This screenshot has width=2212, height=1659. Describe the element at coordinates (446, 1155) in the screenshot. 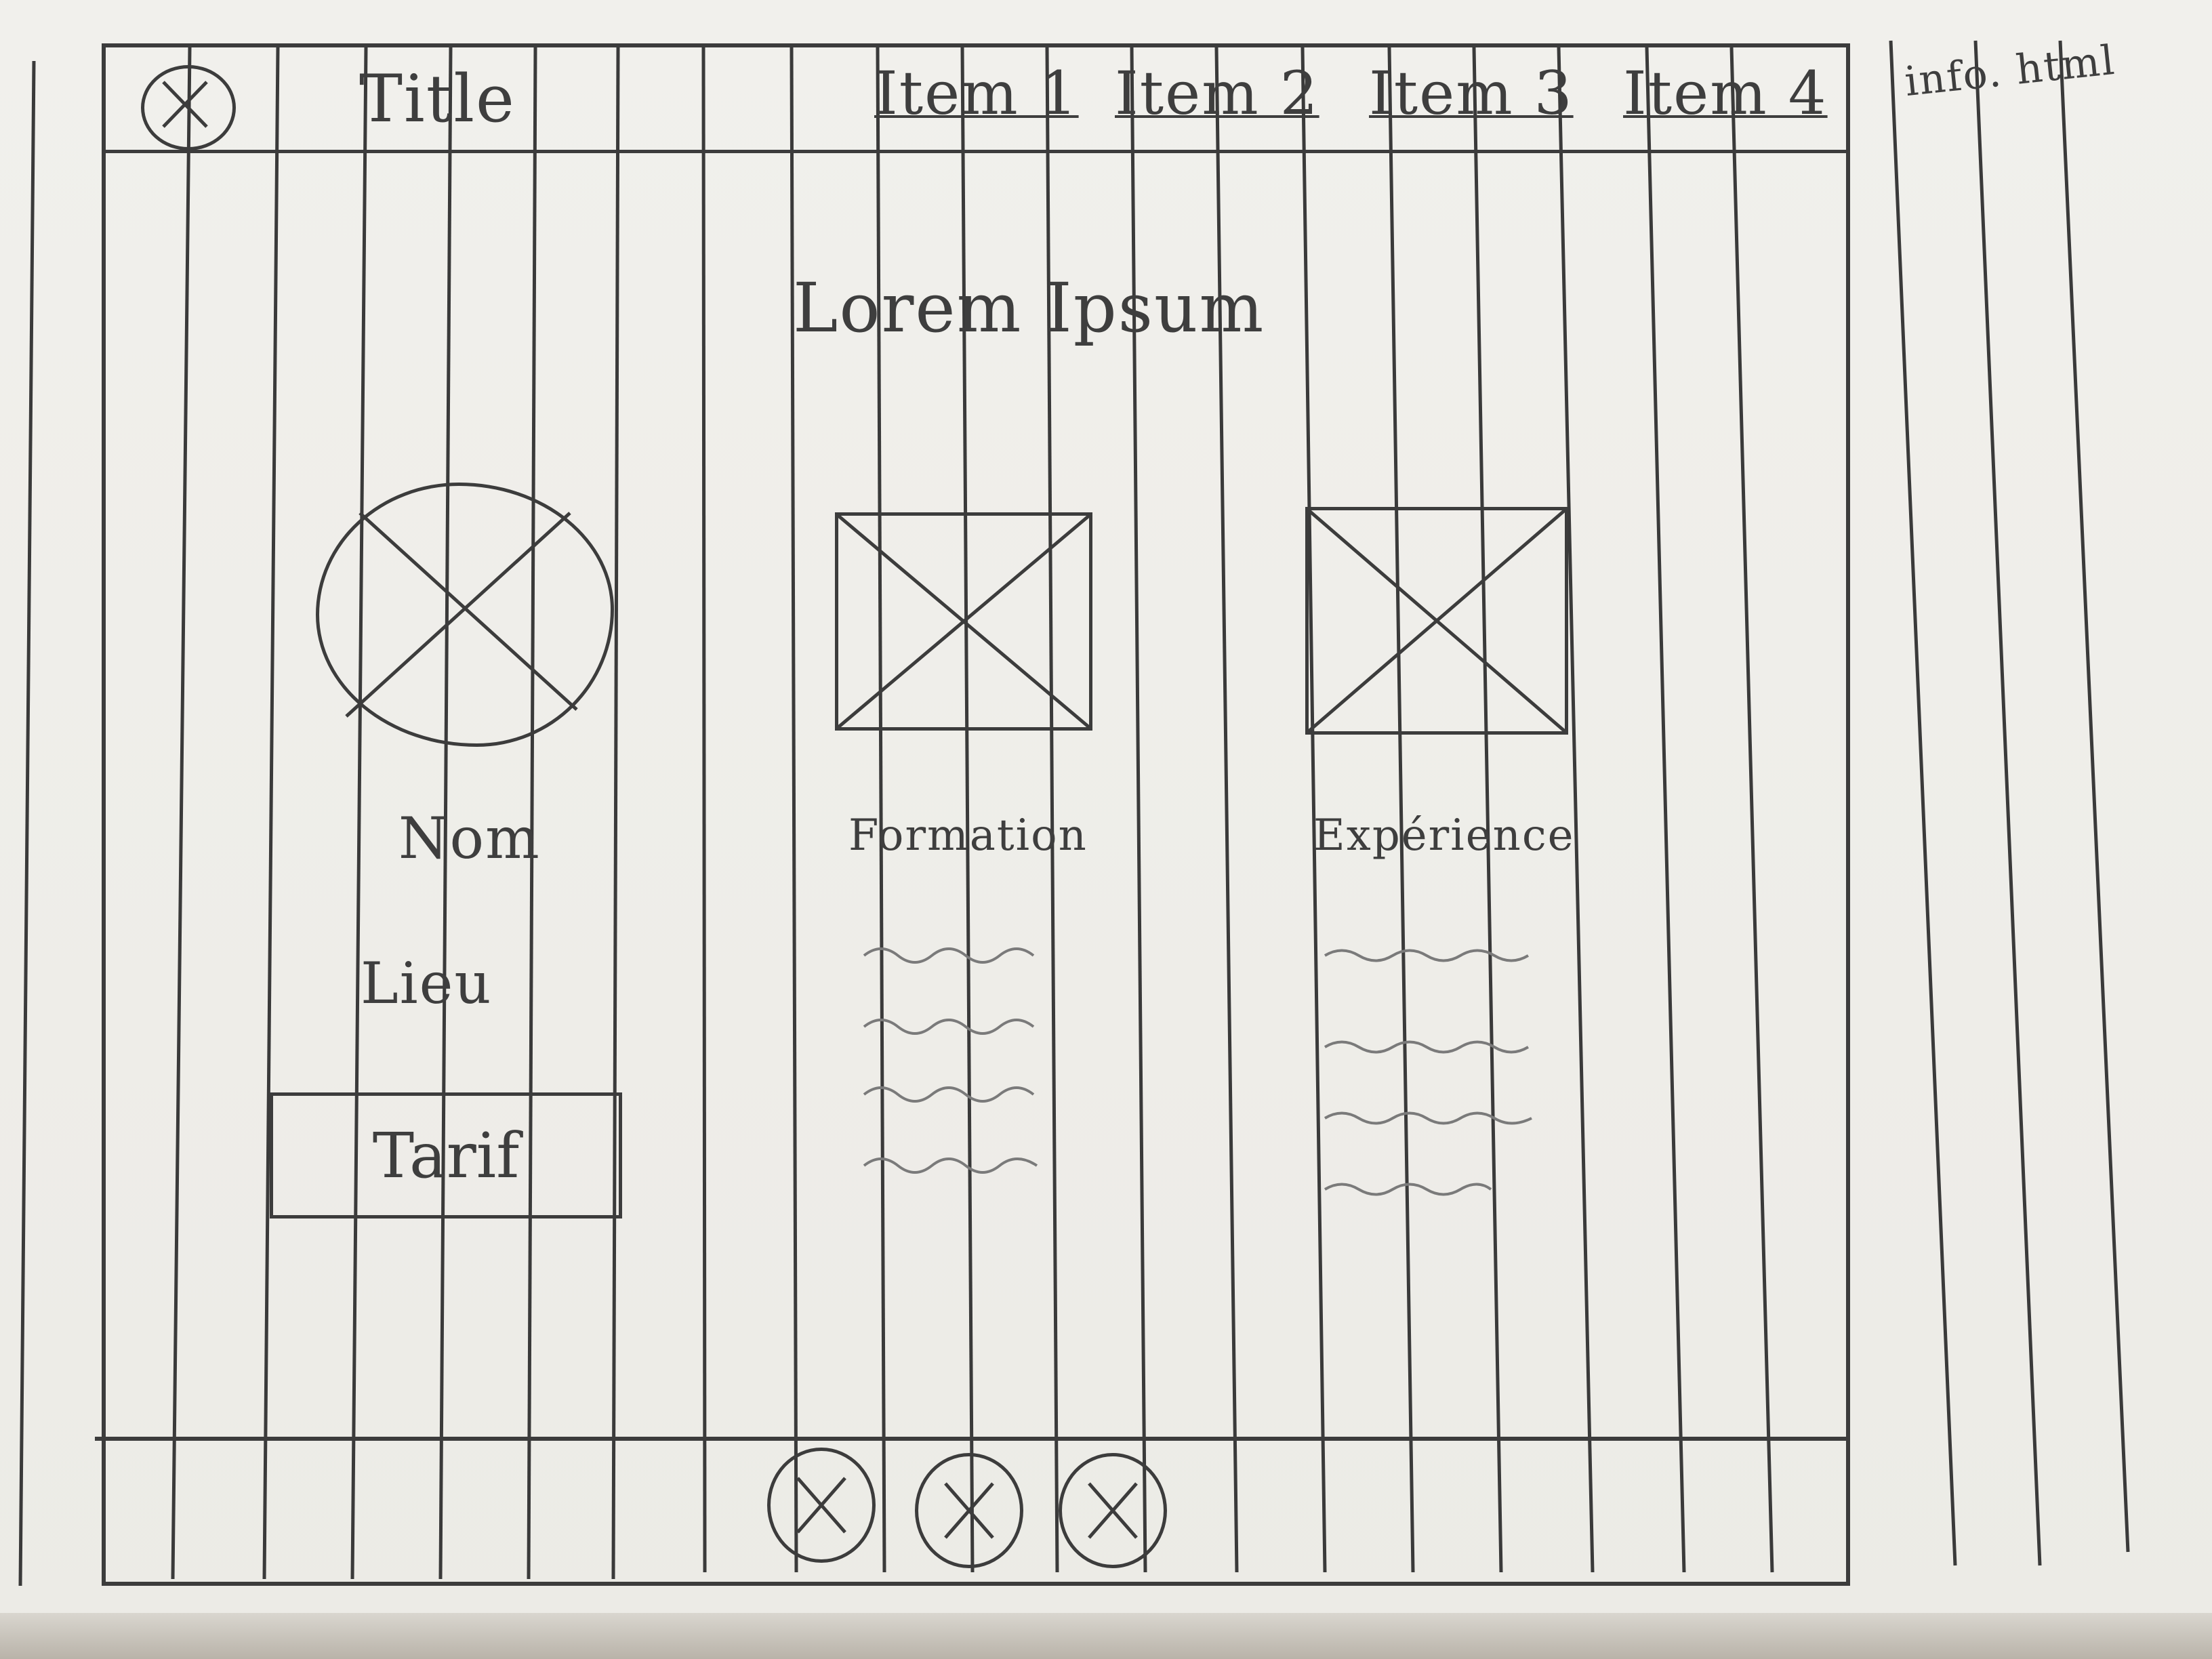

I see `tarif-button: Tarif` at that location.